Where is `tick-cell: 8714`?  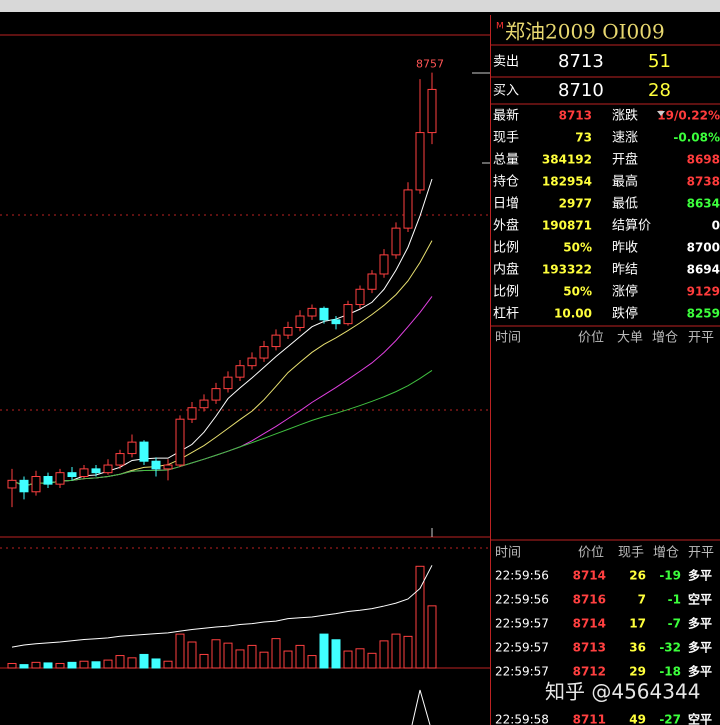
tick-cell: 8714 is located at coordinates (589, 576).